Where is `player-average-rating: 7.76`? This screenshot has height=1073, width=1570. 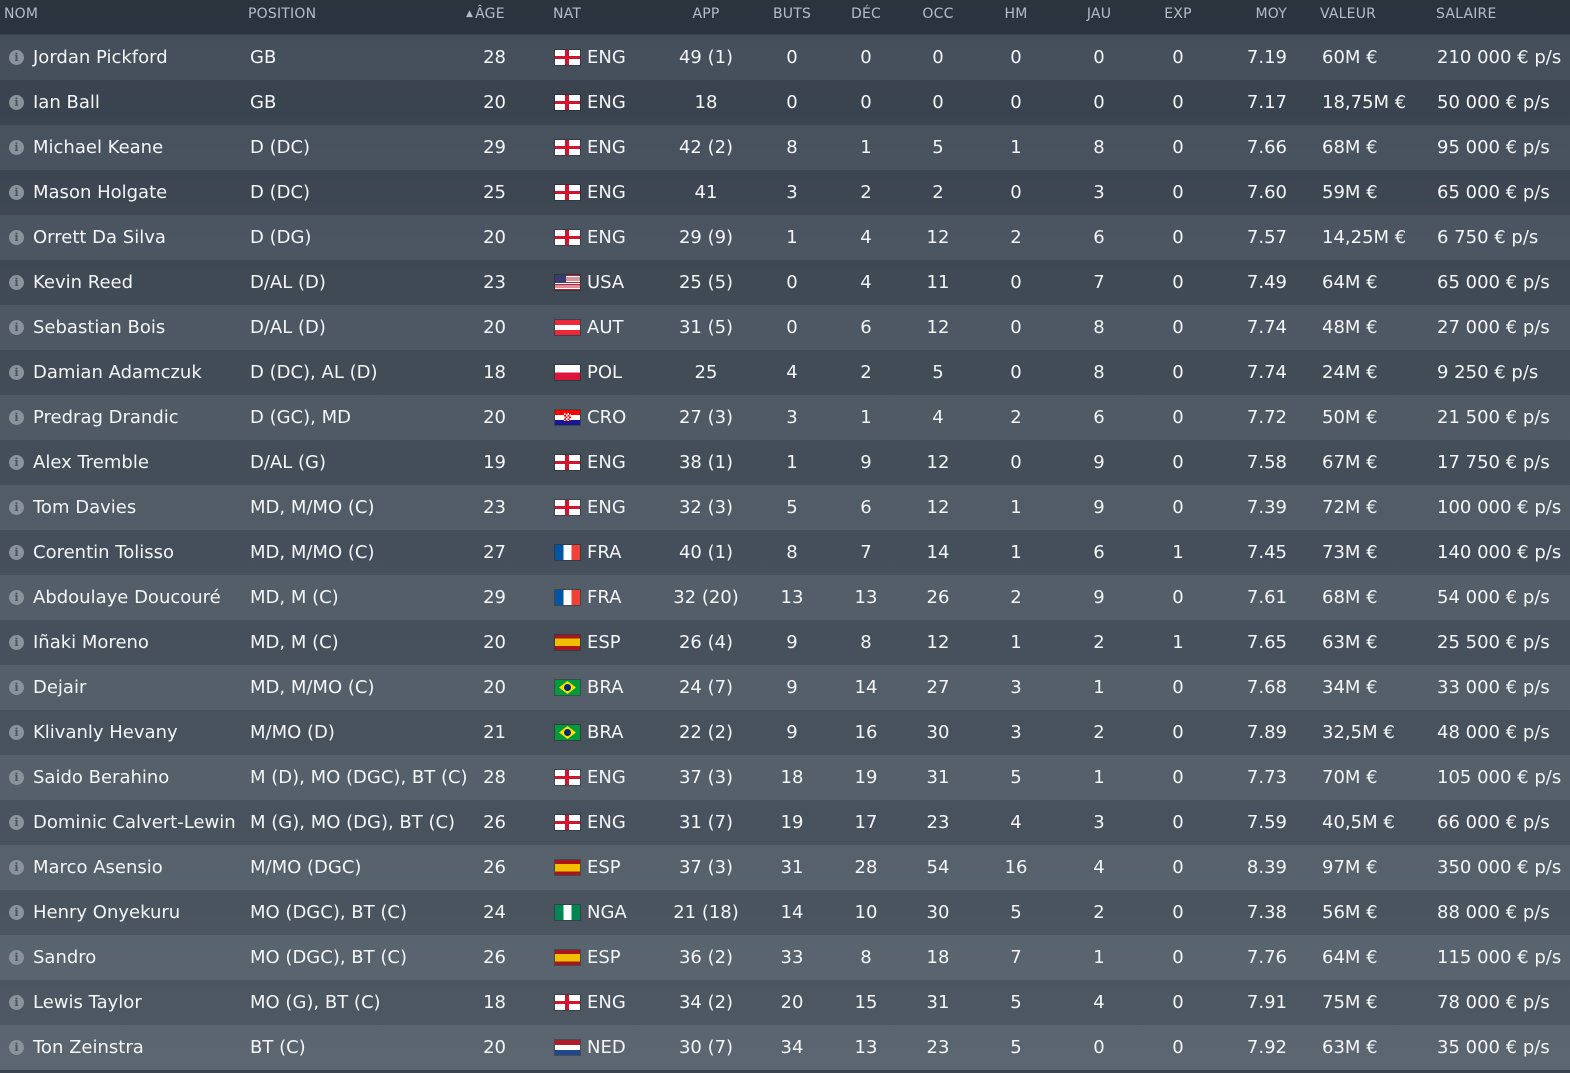 player-average-rating: 7.76 is located at coordinates (1266, 957).